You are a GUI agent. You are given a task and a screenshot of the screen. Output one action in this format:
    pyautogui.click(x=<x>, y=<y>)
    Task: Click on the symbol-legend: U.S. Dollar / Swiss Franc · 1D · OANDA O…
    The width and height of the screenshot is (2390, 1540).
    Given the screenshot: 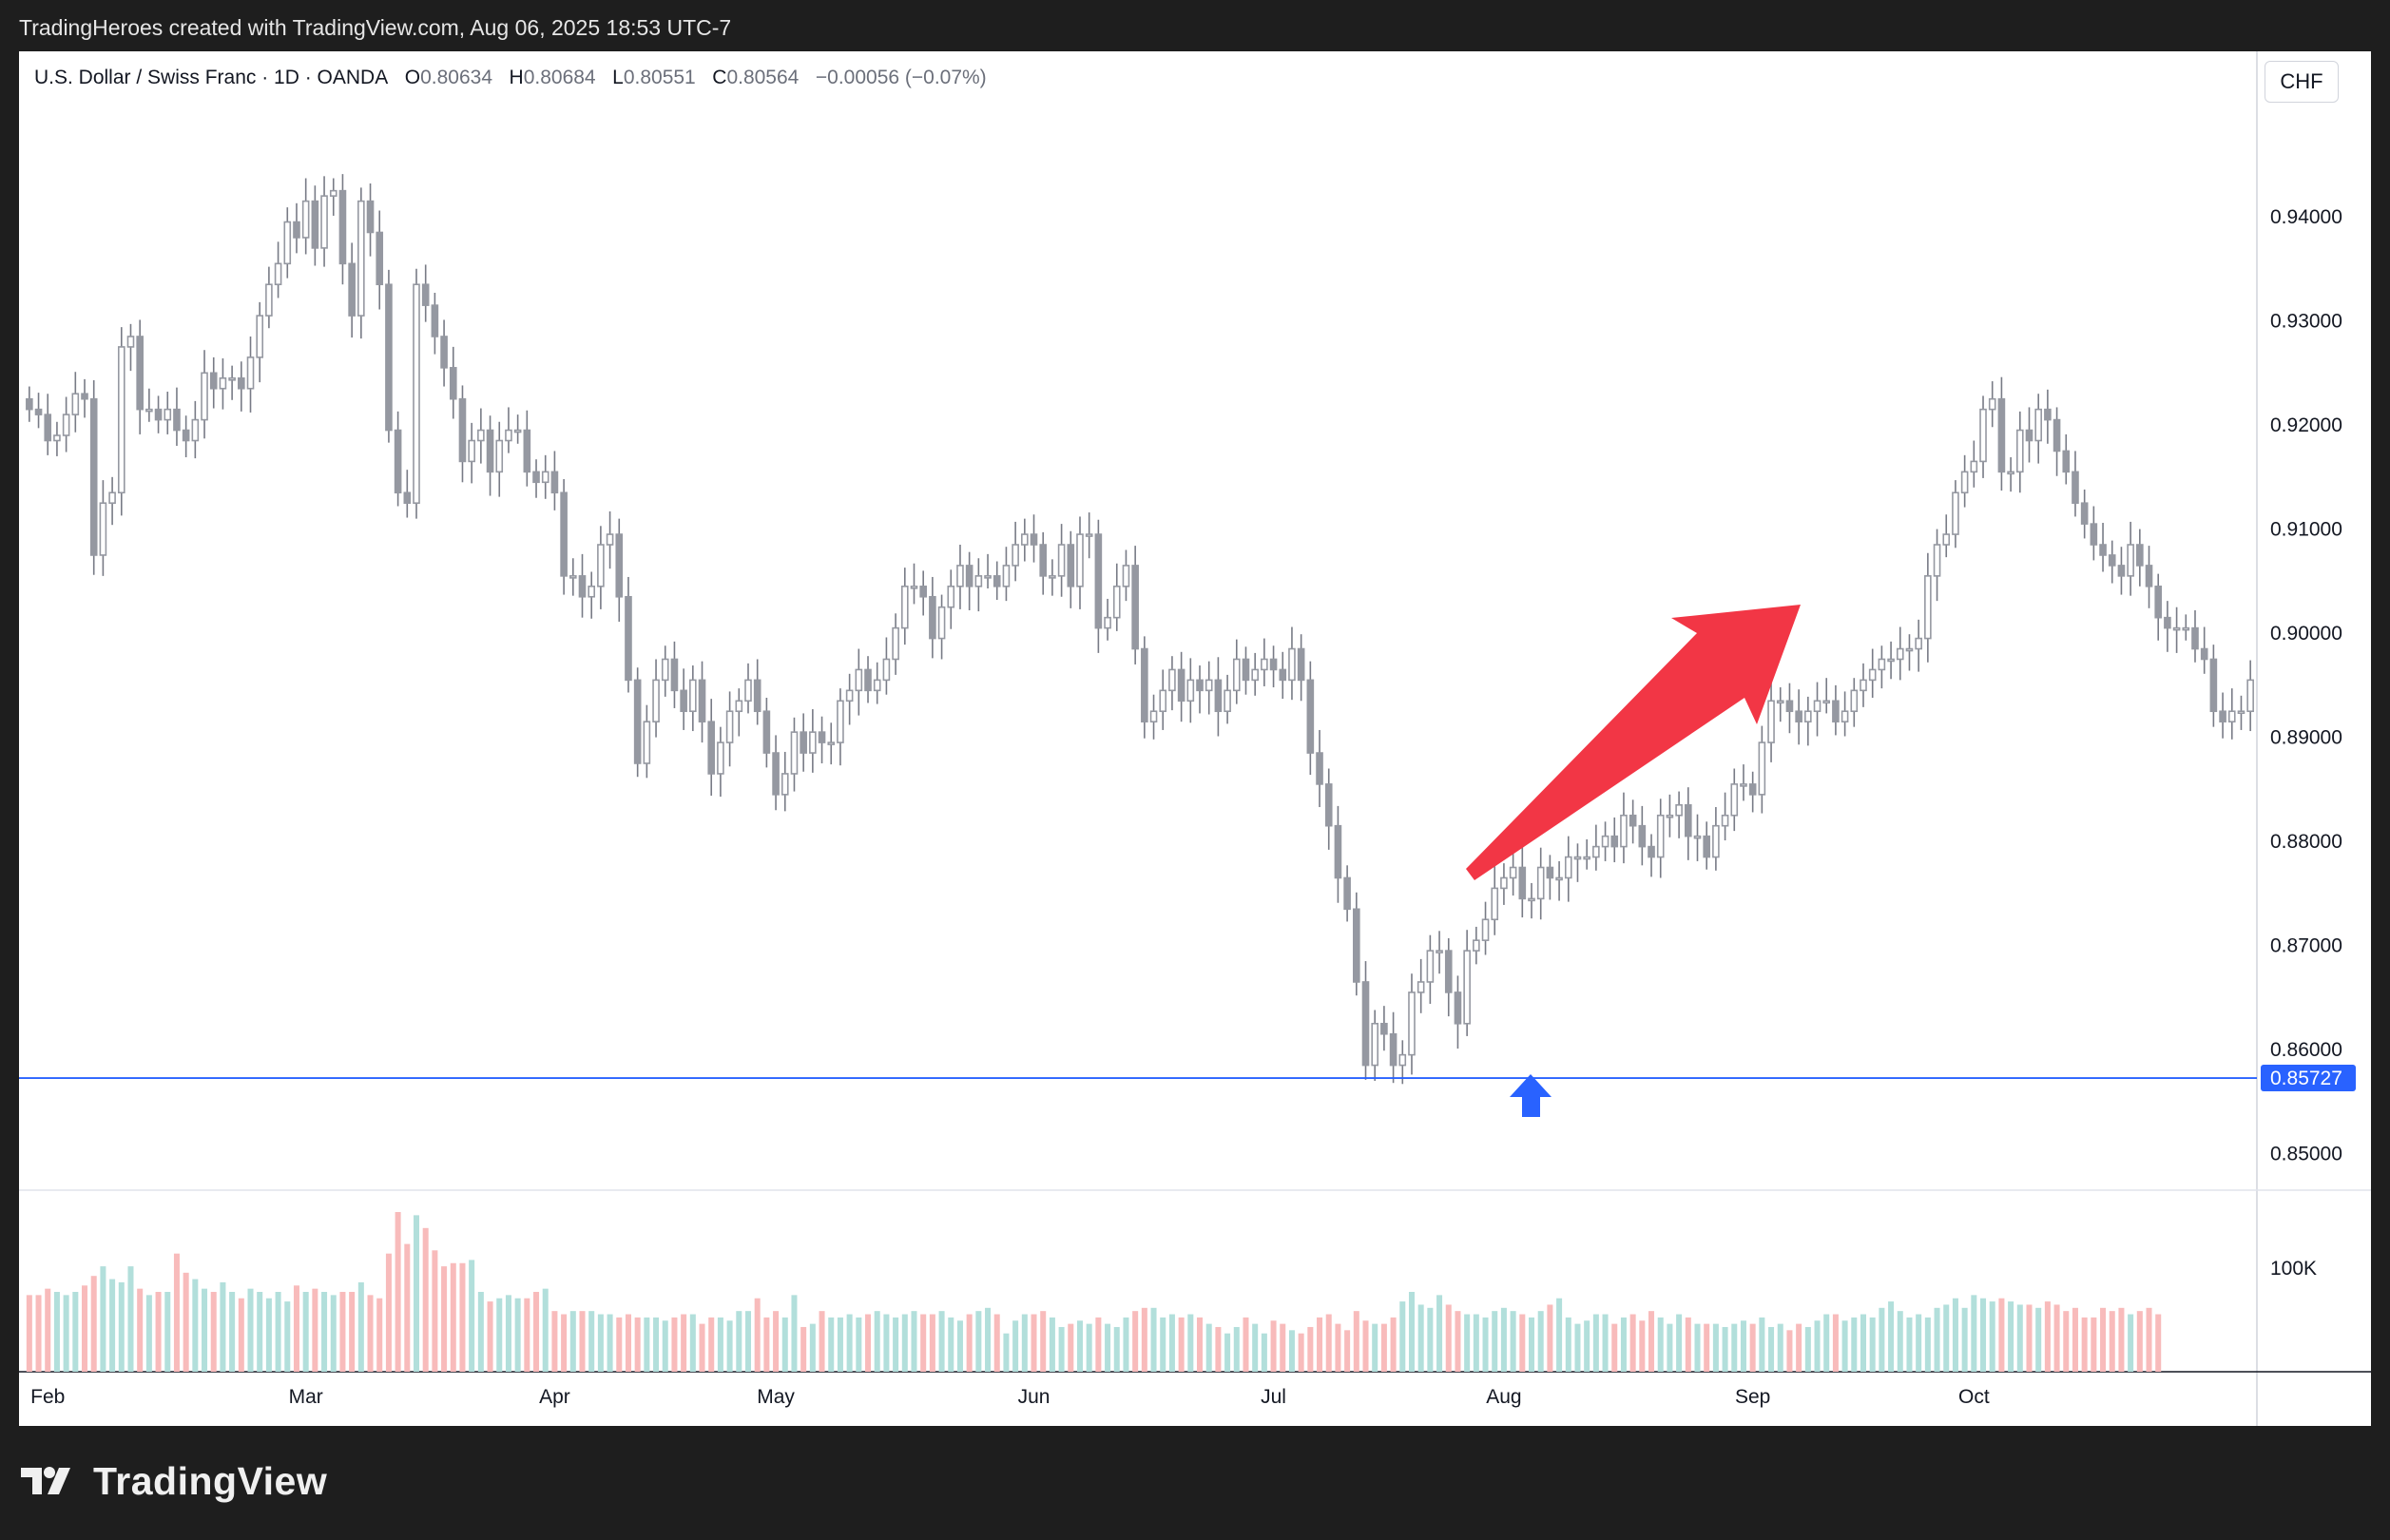 What is the action you would take?
    pyautogui.click(x=510, y=78)
    